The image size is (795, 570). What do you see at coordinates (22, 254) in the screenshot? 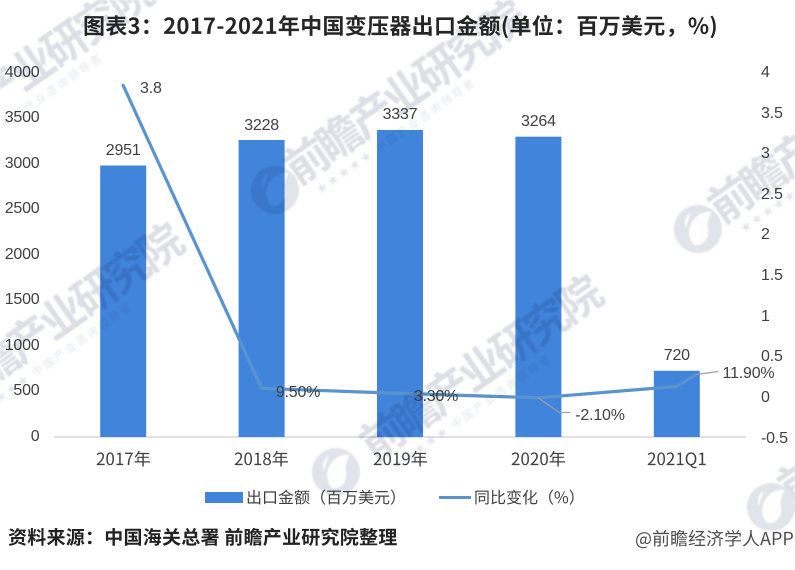
I see `y-left-tick-2000: 2000` at bounding box center [22, 254].